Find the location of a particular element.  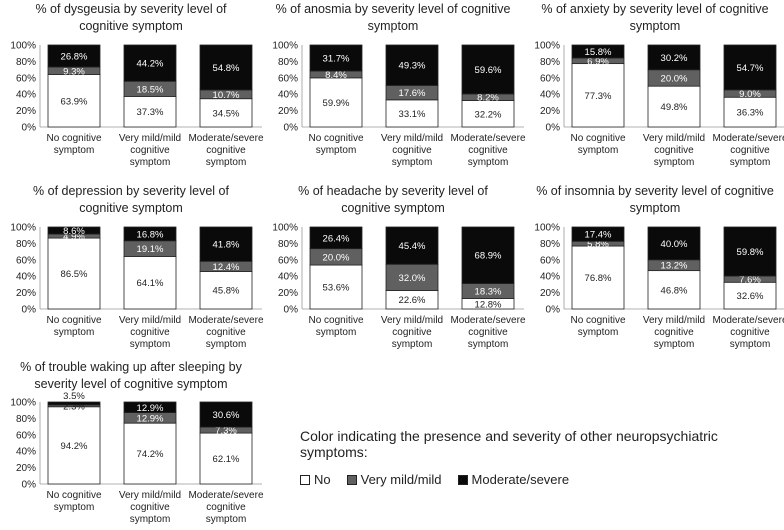

data-label-mild: 6.9% is located at coordinates (598, 61).